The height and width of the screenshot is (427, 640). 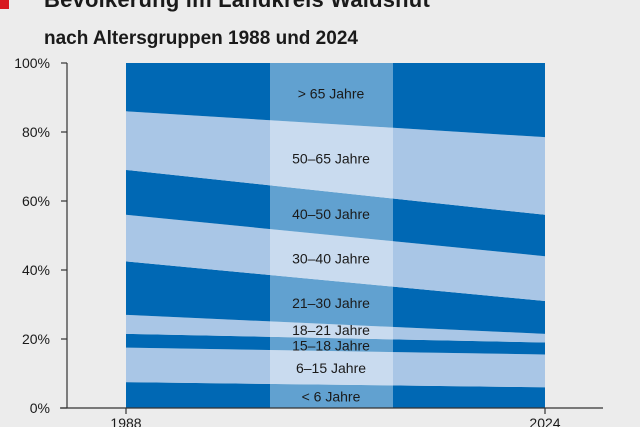 I want to click on chart-title: Bevölkerung im Landkreis Waldshut, so click(x=237, y=6).